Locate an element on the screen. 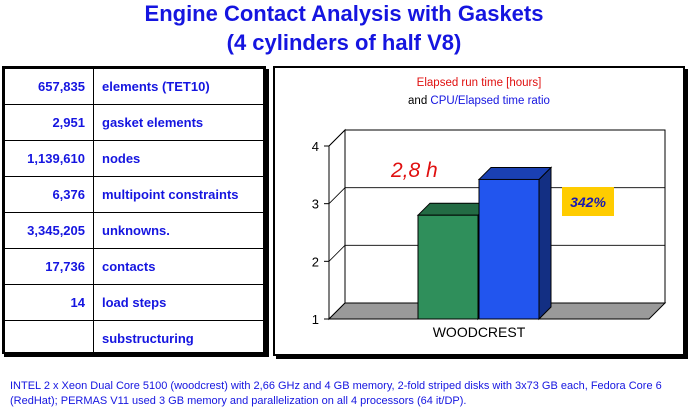 The width and height of the screenshot is (688, 416). table-row: 14 load steps is located at coordinates (134, 302).